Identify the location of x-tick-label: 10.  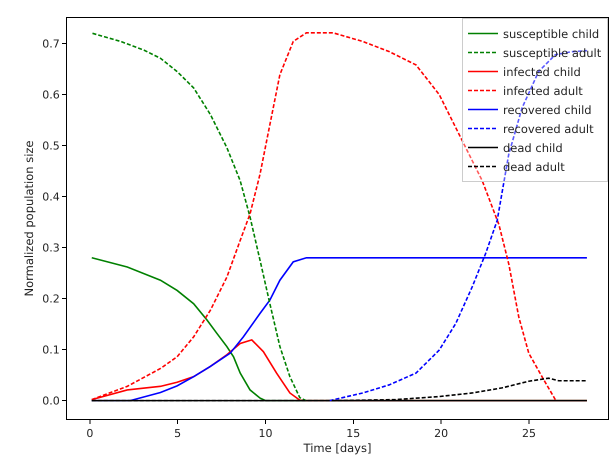
(265, 433).